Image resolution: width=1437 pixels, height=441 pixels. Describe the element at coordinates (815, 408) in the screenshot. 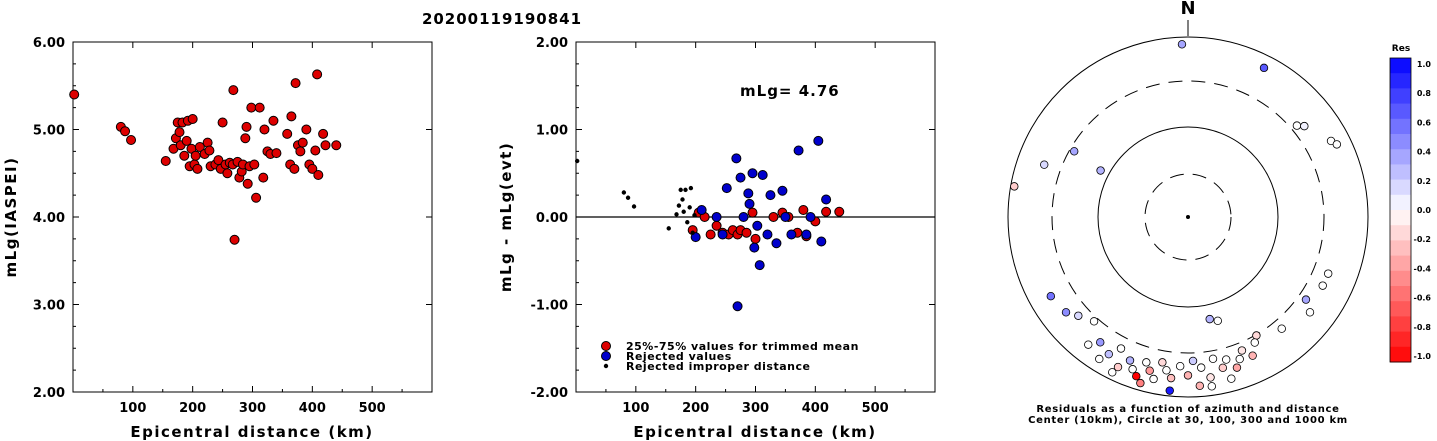

I see `residual-xtick-label: 400` at that location.